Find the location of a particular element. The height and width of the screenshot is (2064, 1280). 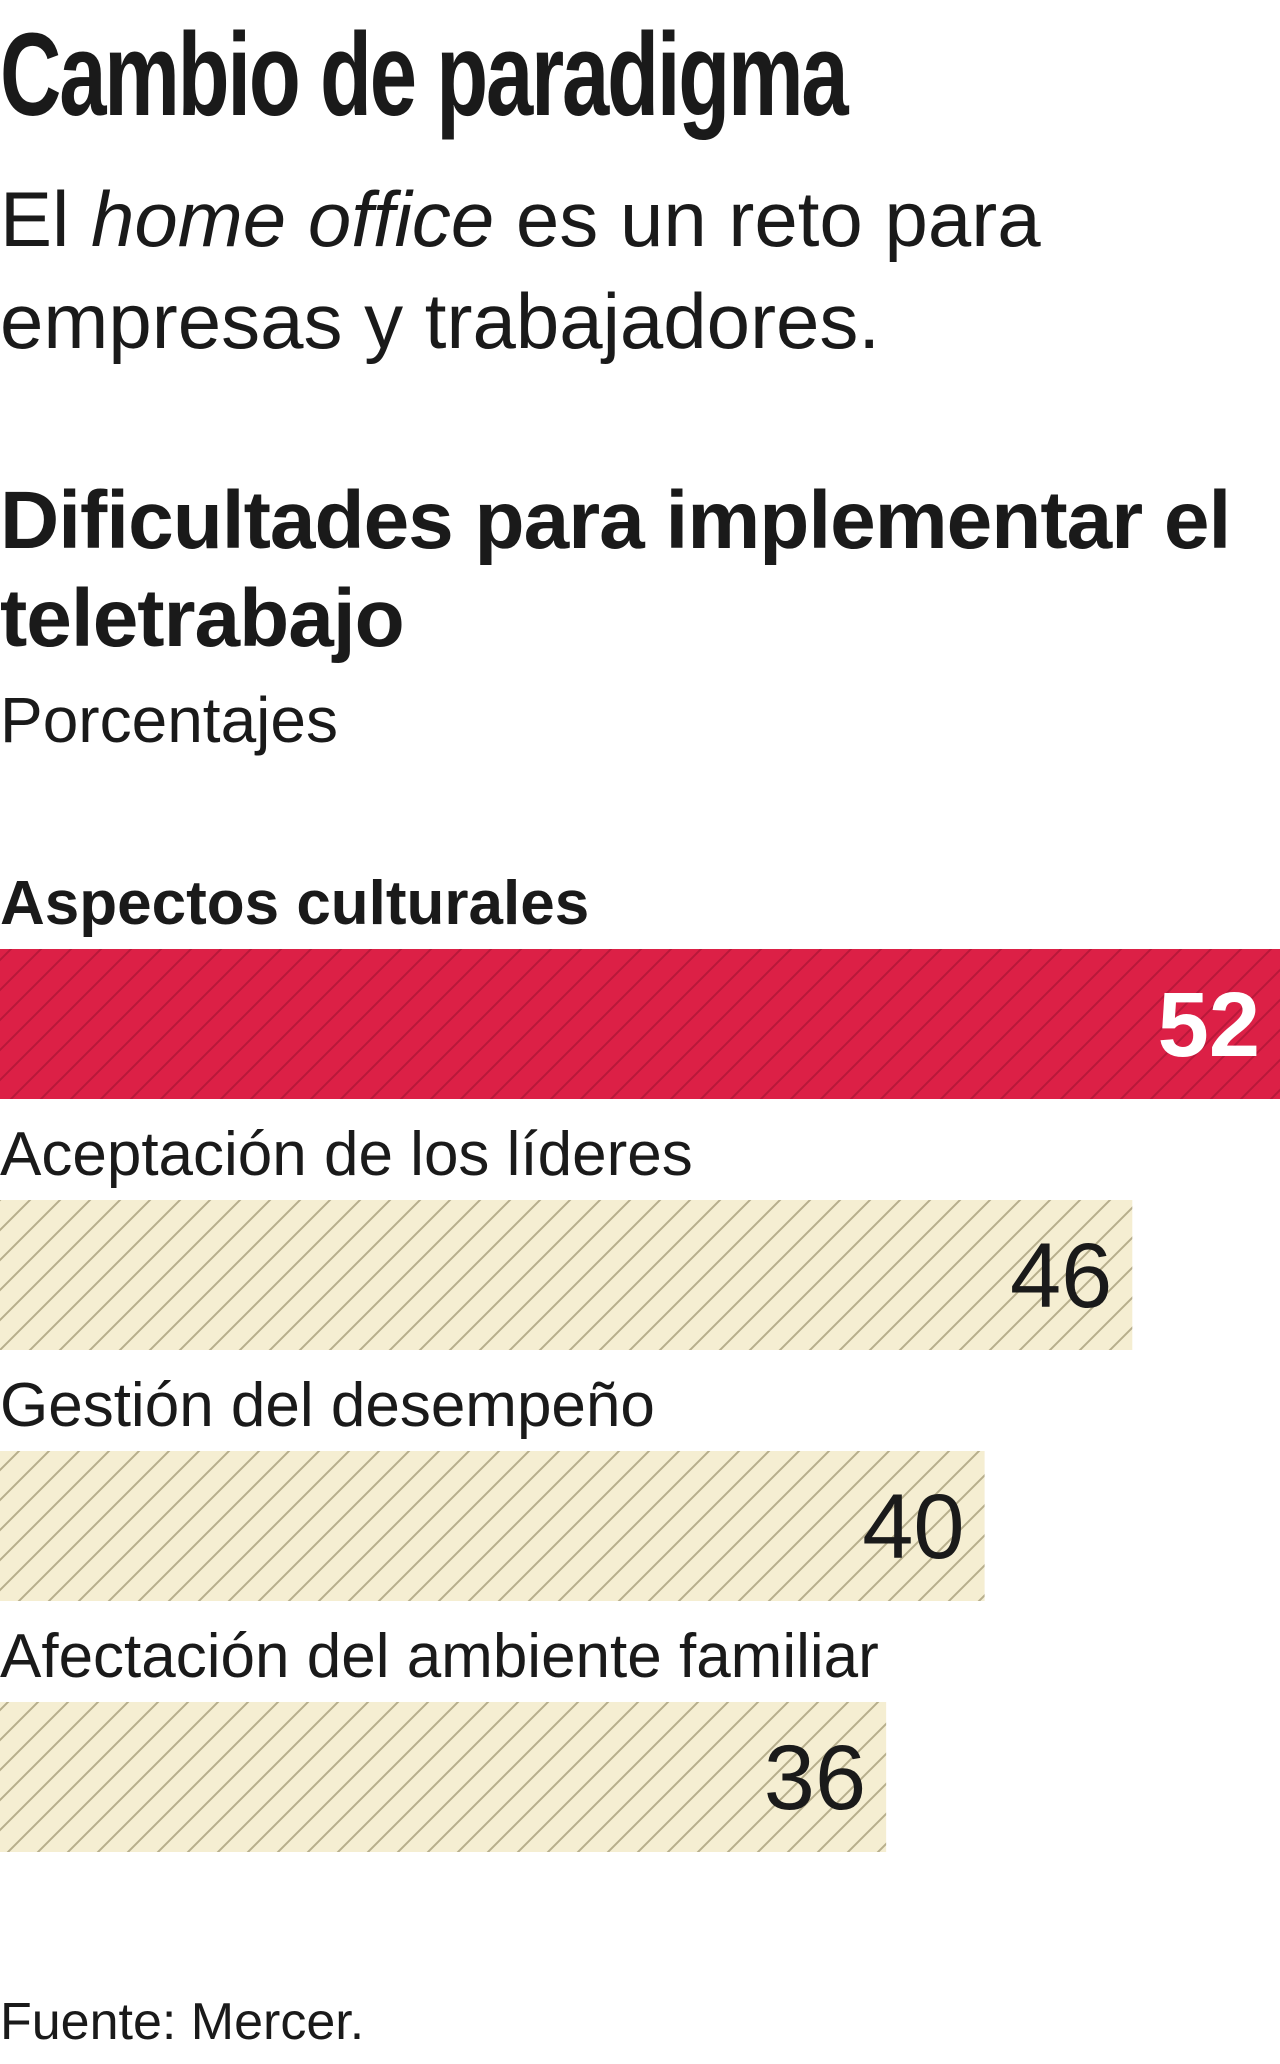

deck-text-pre: El is located at coordinates (46, 219).